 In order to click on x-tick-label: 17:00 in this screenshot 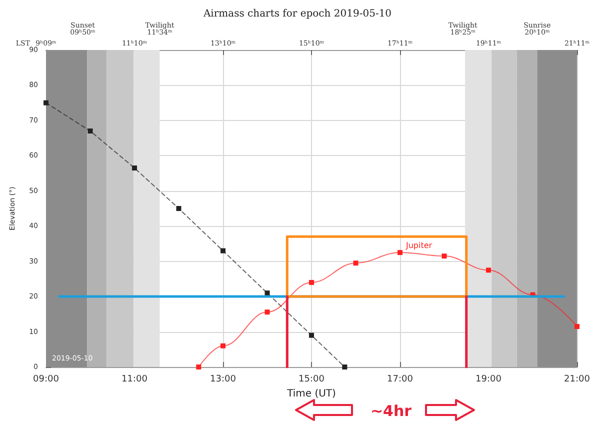, I will do `click(400, 379)`.